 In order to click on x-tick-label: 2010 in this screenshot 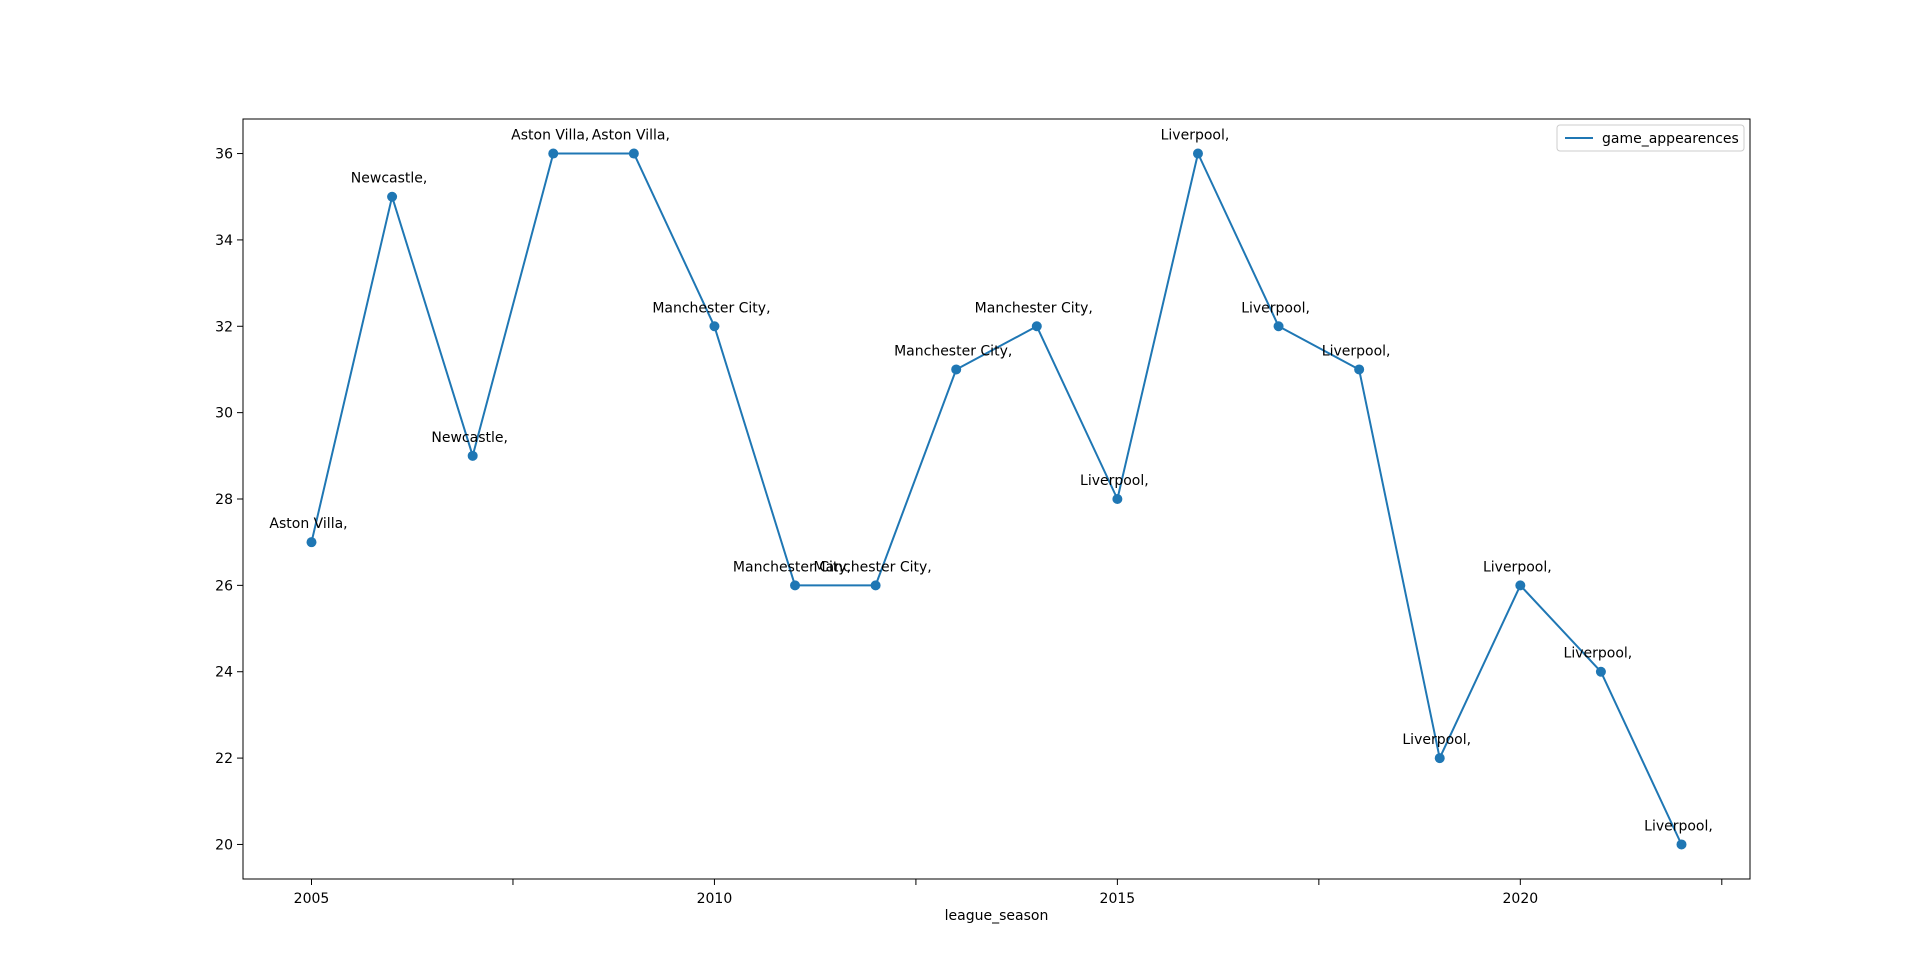, I will do `click(715, 899)`.